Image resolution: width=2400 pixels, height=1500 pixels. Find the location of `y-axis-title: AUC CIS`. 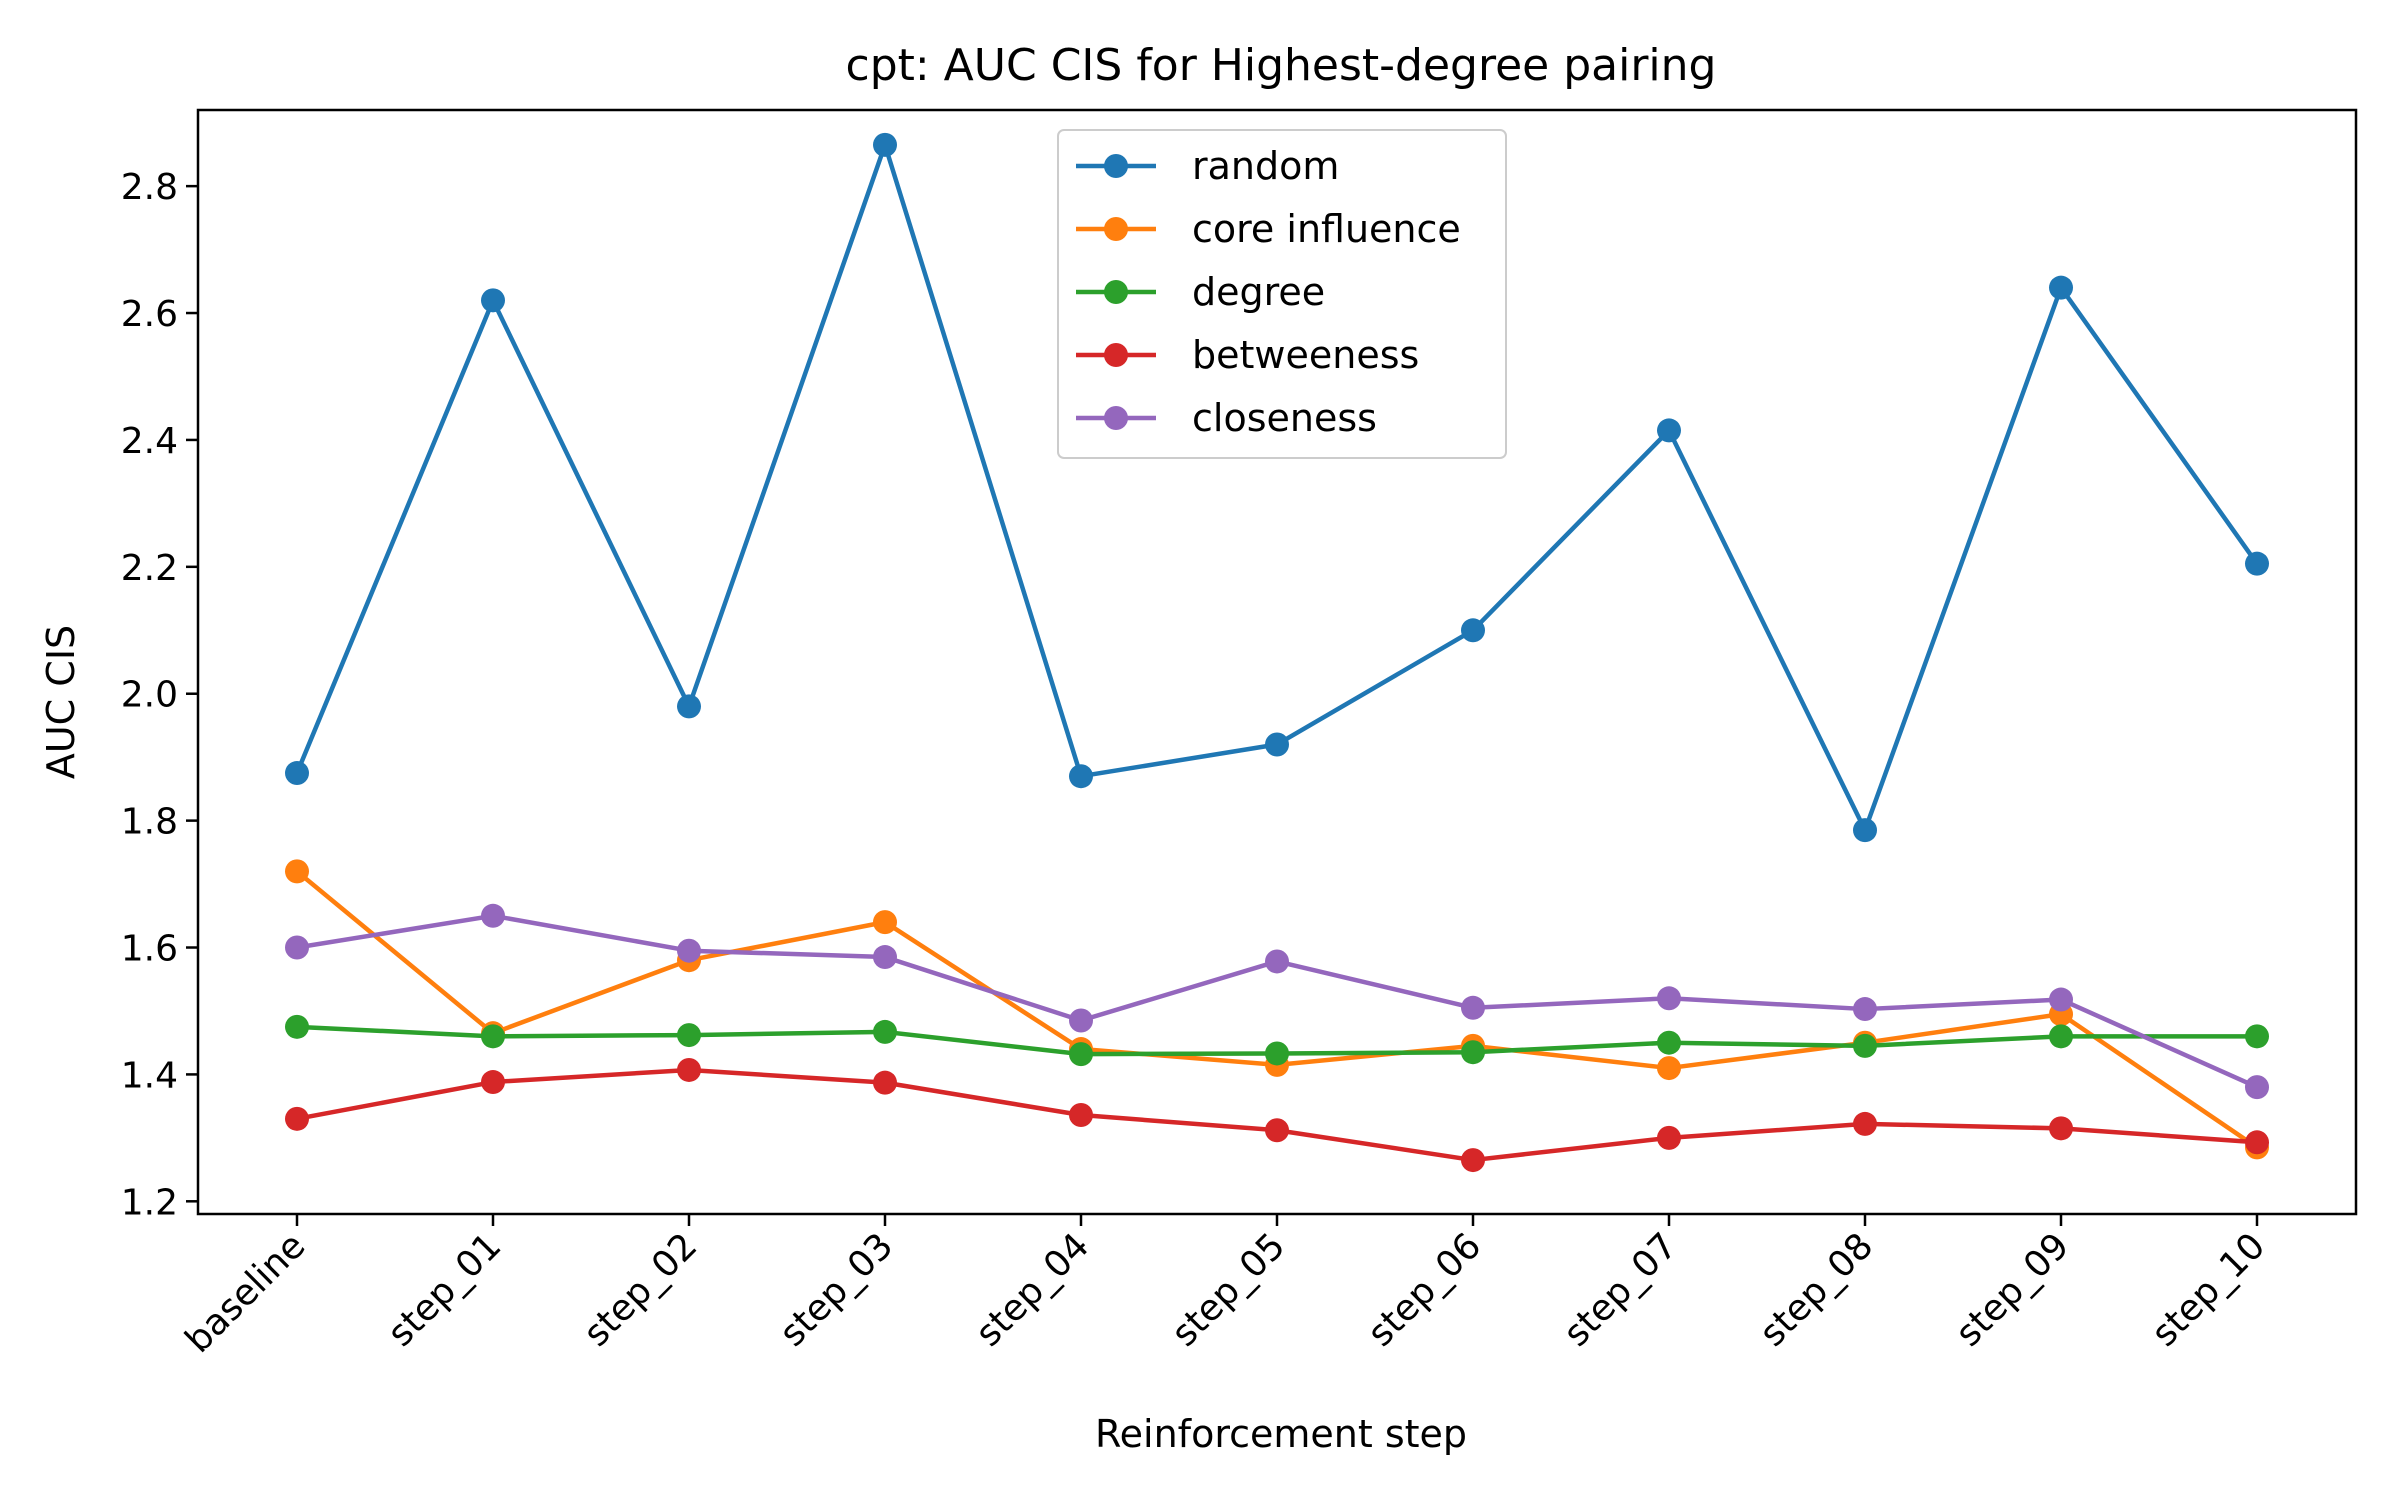

y-axis-title: AUC CIS is located at coordinates (61, 702).